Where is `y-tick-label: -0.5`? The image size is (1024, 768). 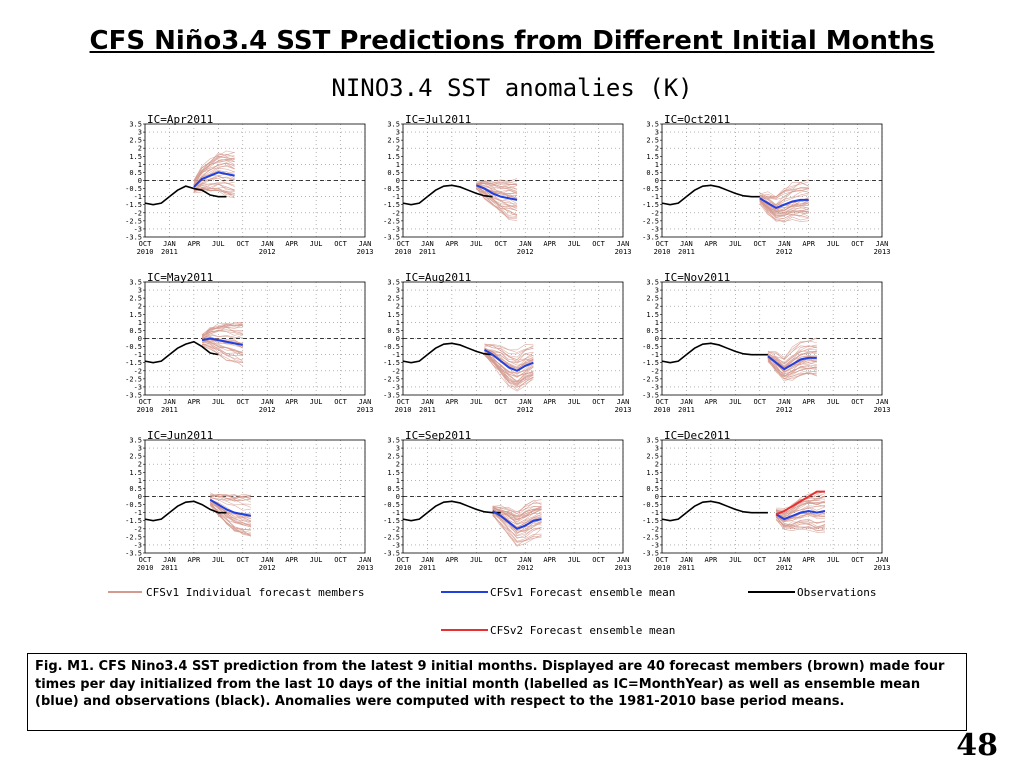
y-tick-label: -0.5 is located at coordinates (650, 189).